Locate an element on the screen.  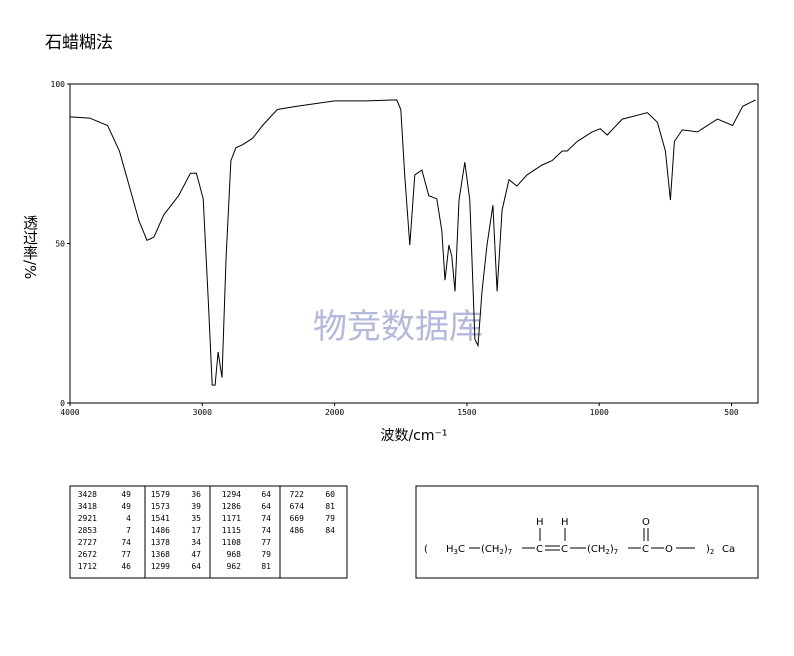
peak-wavenumber: 1294 is located at coordinates (231, 494).